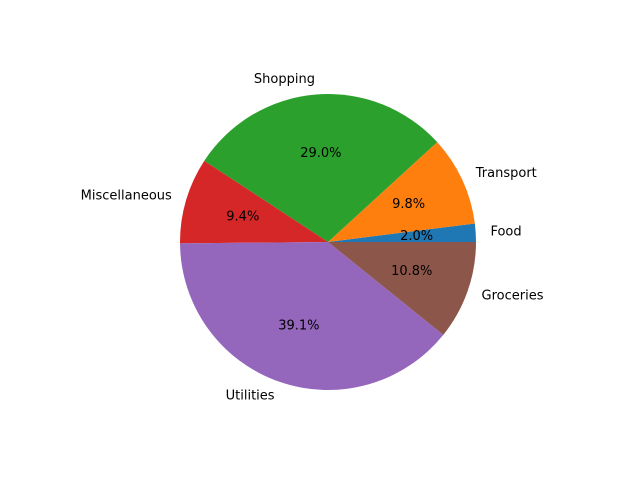  Describe the element at coordinates (254, 202) in the screenshot. I see `pie-slice-miscellaneous` at that location.